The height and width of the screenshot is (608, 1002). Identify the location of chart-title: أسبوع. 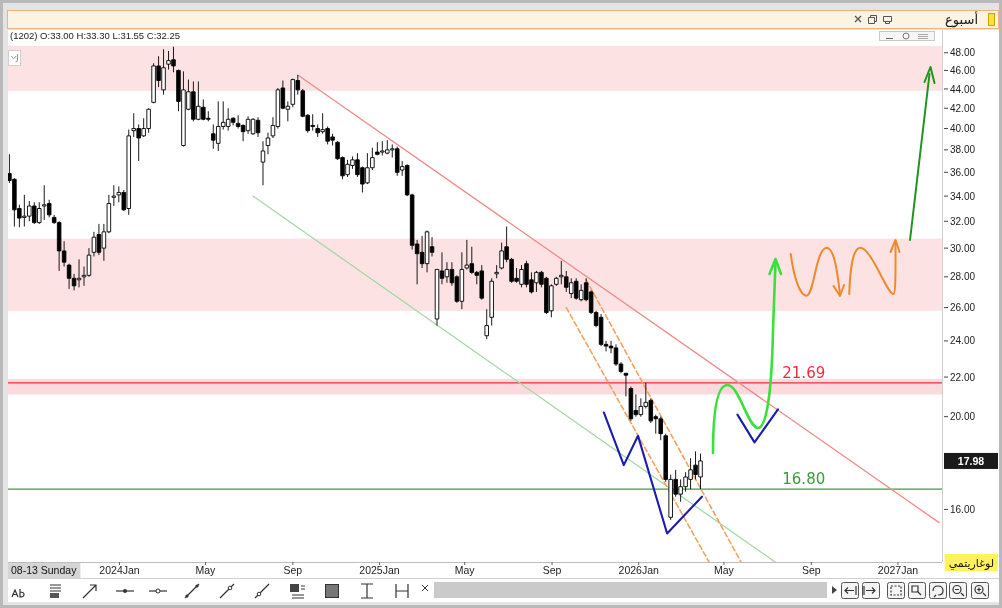
(961, 19).